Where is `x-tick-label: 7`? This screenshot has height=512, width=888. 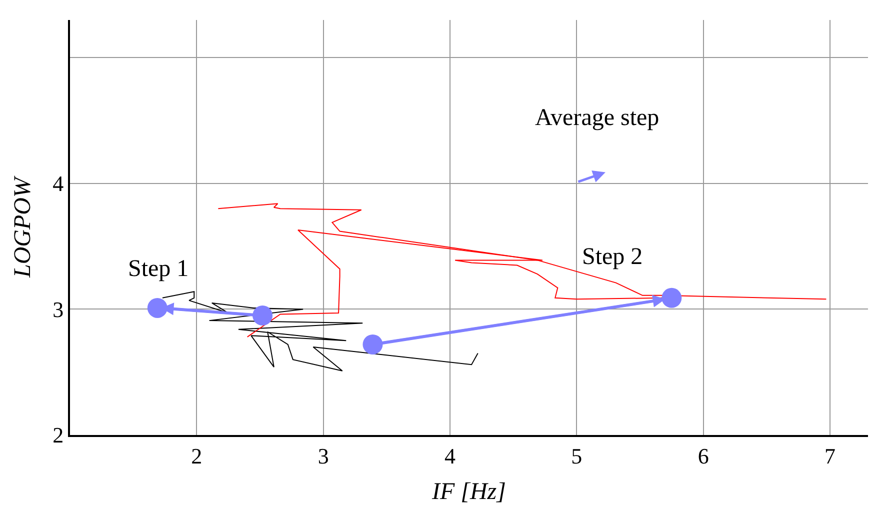
x-tick-label: 7 is located at coordinates (830, 455).